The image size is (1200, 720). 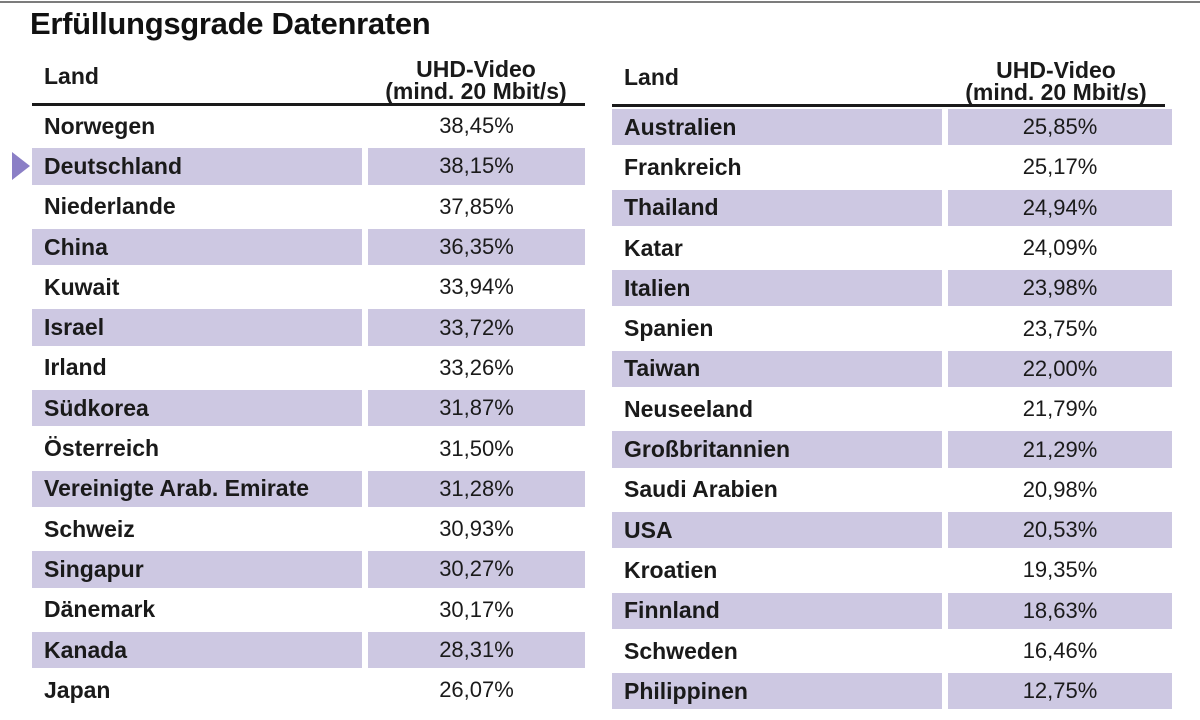 What do you see at coordinates (888, 490) in the screenshot?
I see `table-row: Saudi Arabien 20,98%` at bounding box center [888, 490].